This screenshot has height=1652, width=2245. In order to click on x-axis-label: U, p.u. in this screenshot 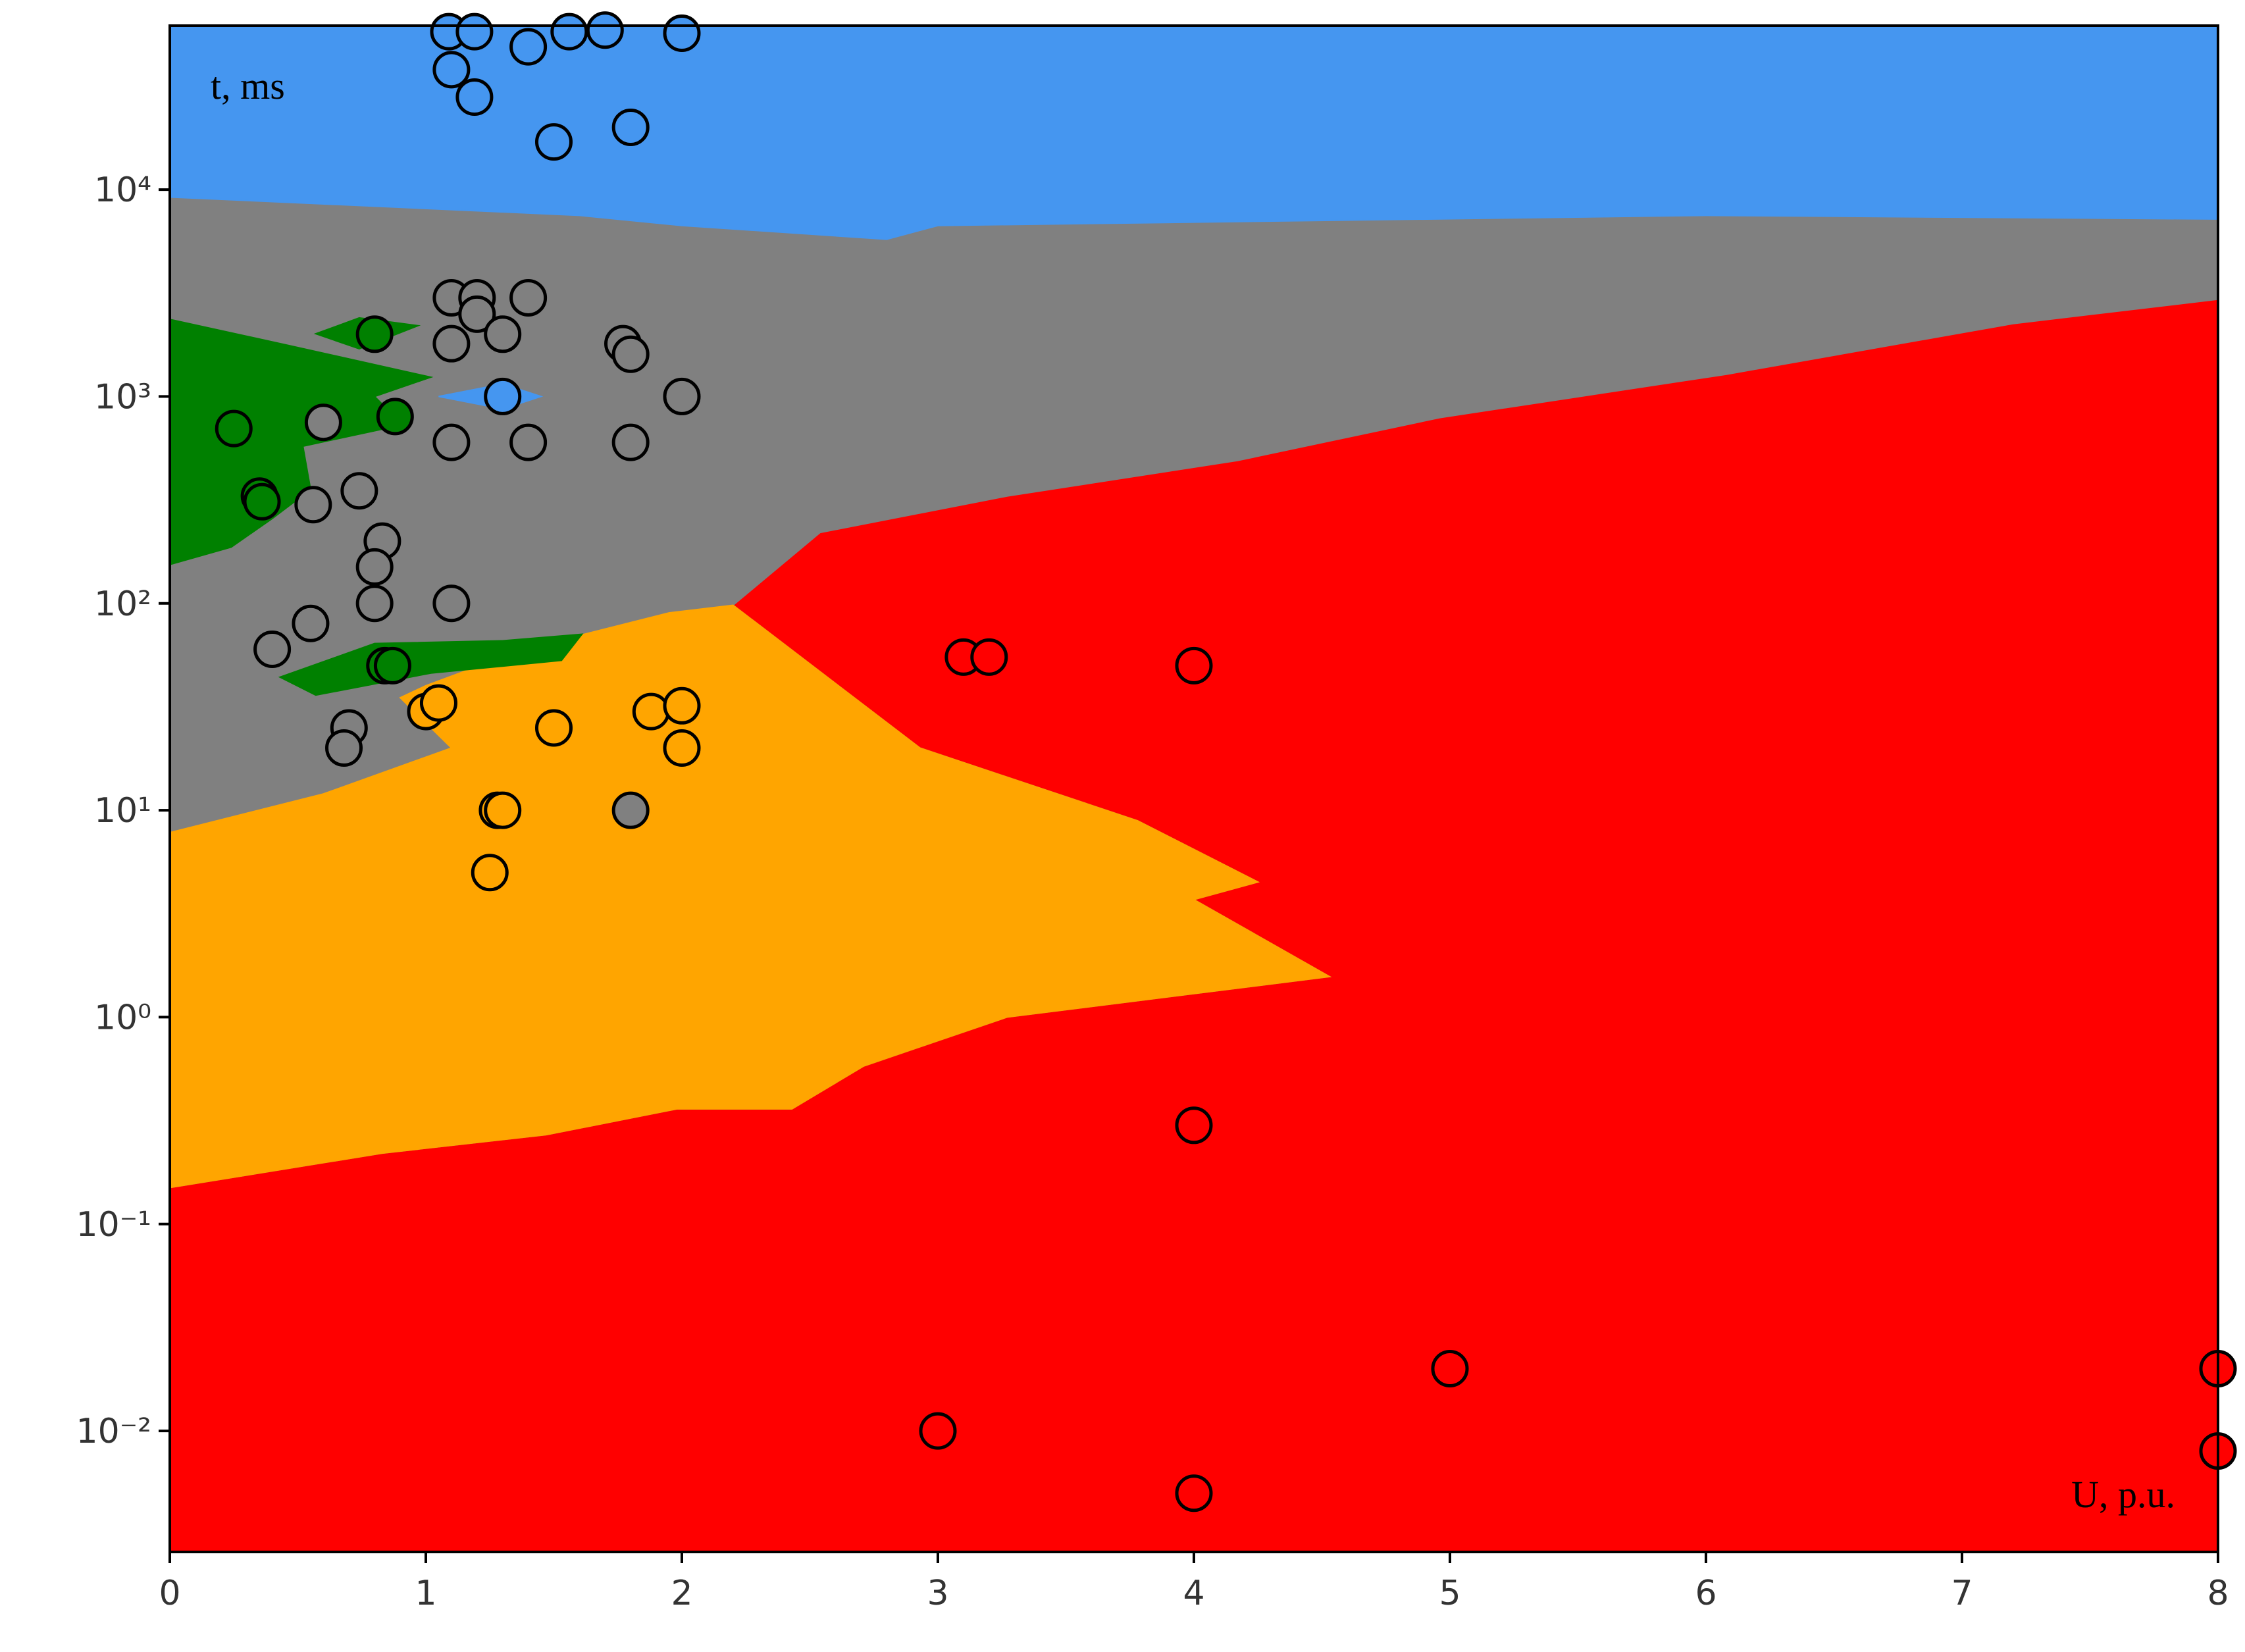, I will do `click(2123, 1494)`.